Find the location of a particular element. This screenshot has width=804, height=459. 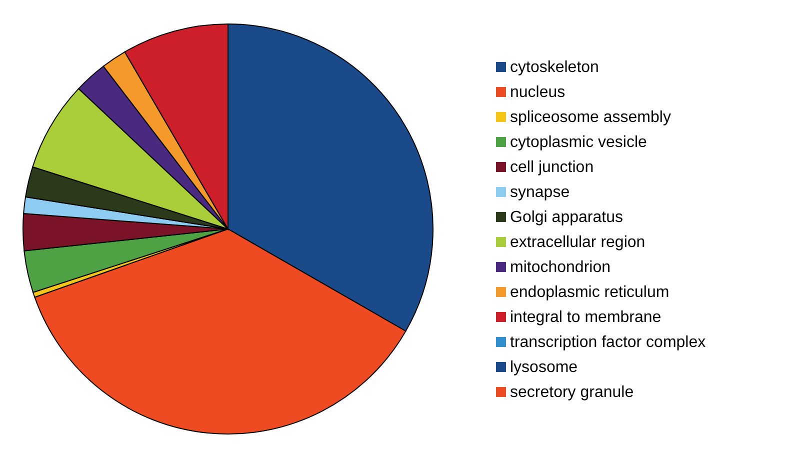

legend-label: cytoplasmic vesicle is located at coordinates (578, 142).